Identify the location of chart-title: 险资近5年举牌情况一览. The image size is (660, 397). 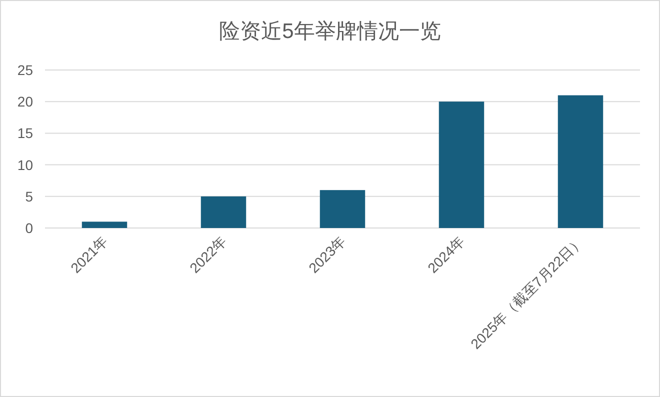
(330, 31).